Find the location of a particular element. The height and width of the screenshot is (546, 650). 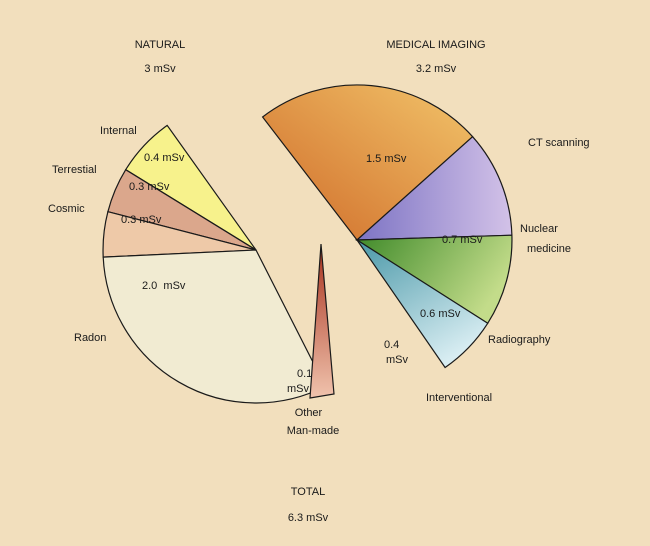

label-other-line-1: Other is located at coordinates (309, 413).